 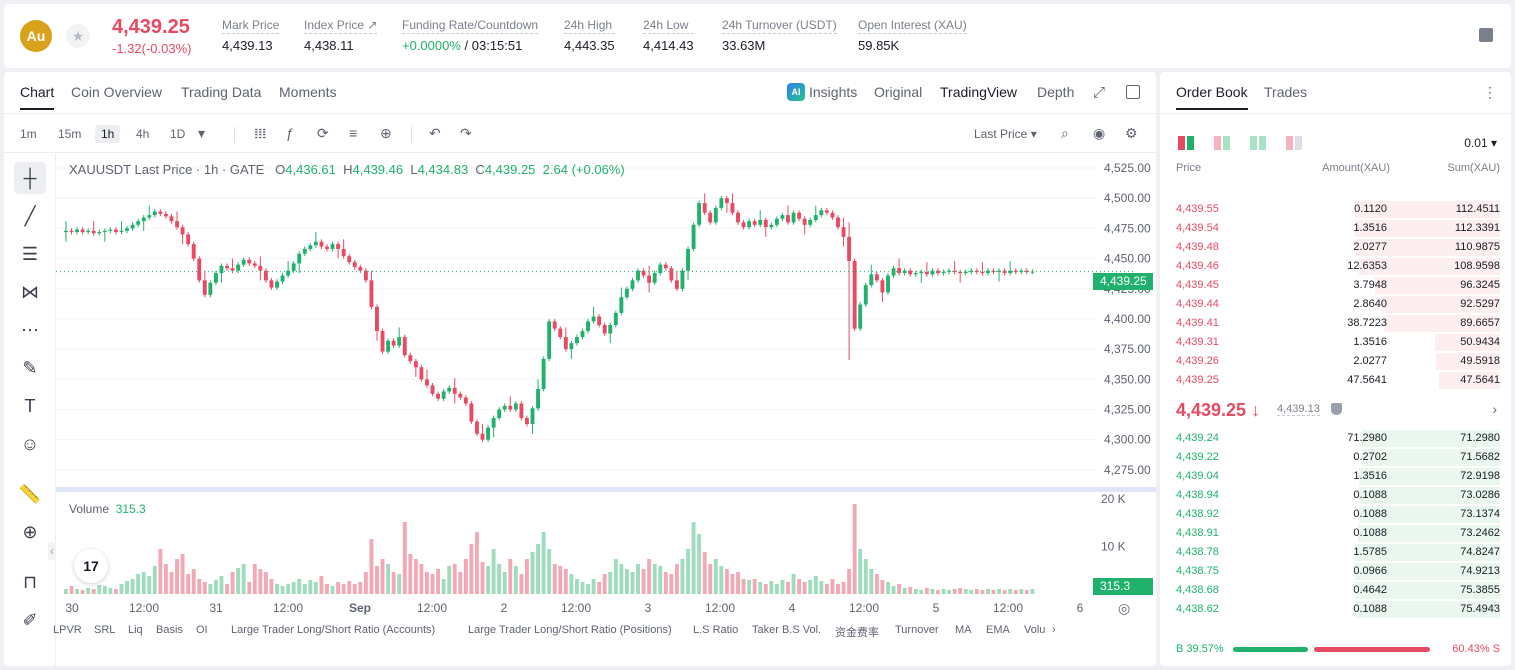 I want to click on bid-row: 4,438.62 0.1088 75.4943, so click(x=1338, y=609).